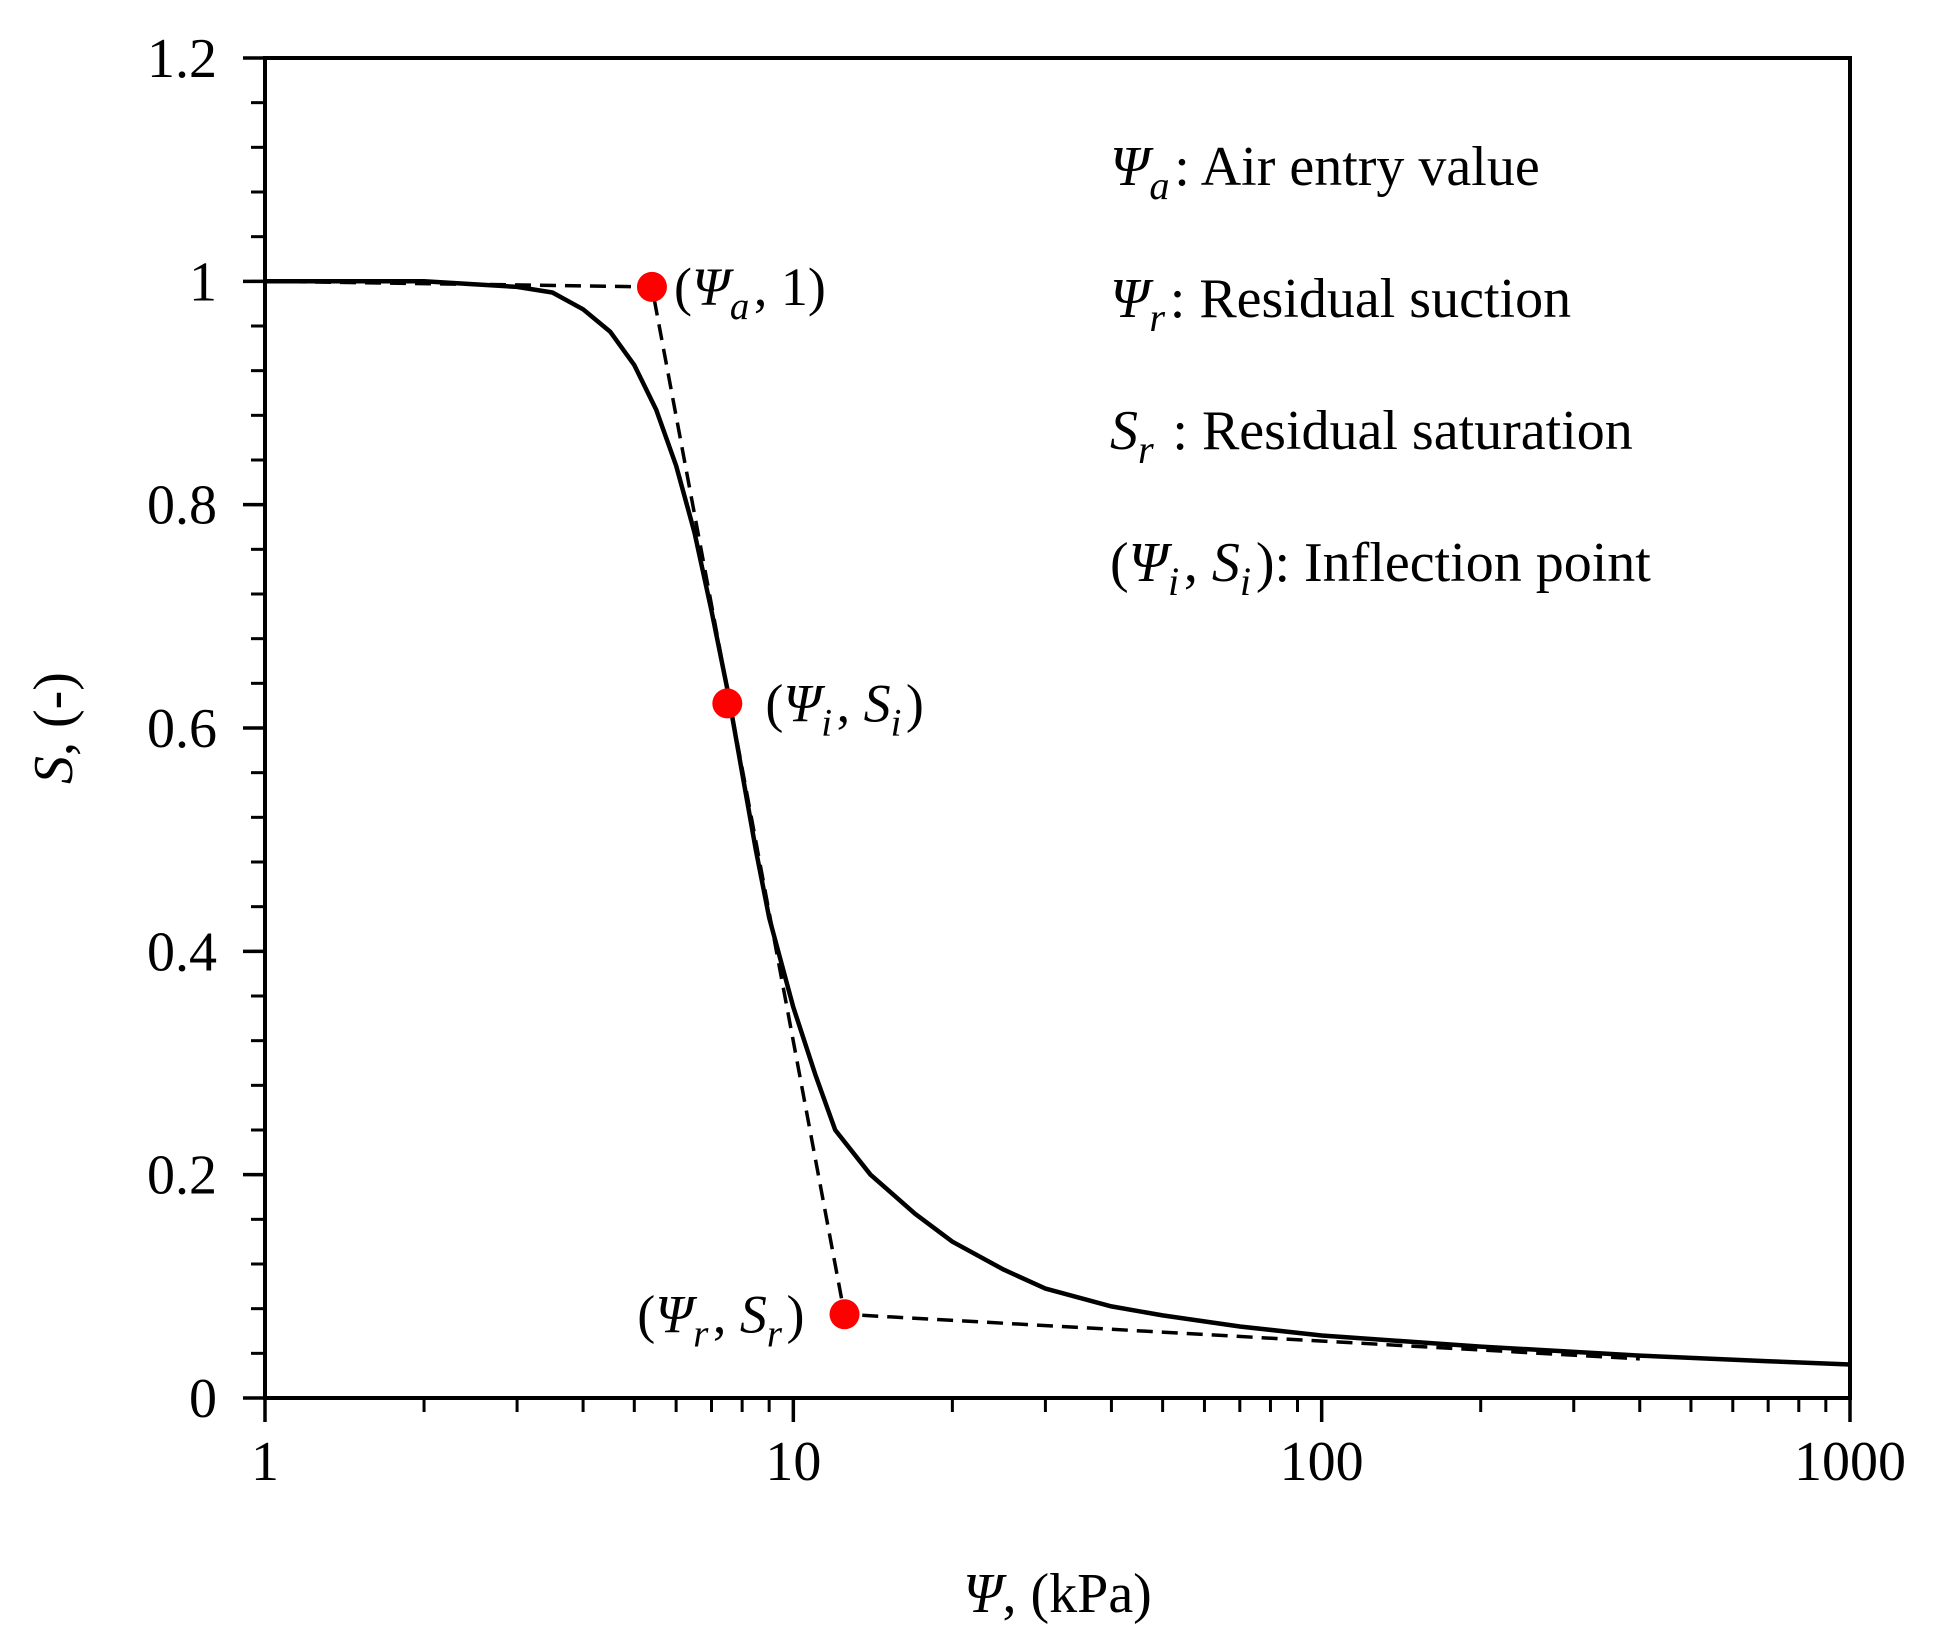 The width and height of the screenshot is (1942, 1641). What do you see at coordinates (203, 282) in the screenshot?
I see `y-tick-label: 1` at bounding box center [203, 282].